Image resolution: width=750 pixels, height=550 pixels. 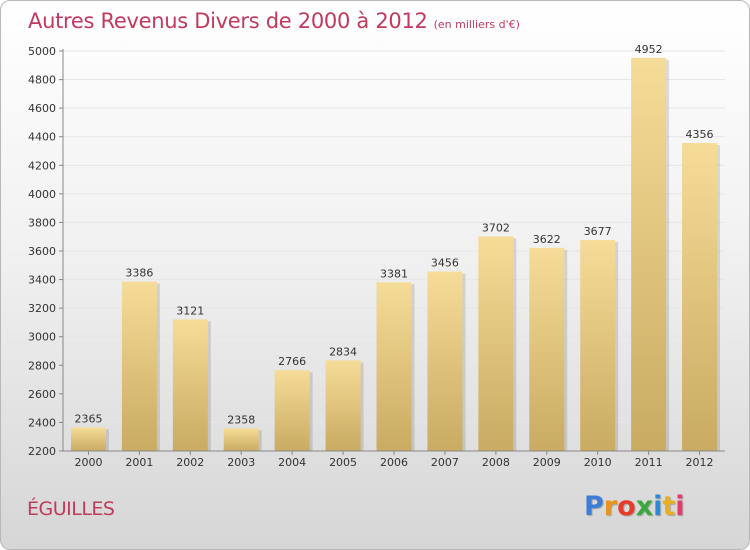 What do you see at coordinates (42, 394) in the screenshot?
I see `y-tick-label: 2600` at bounding box center [42, 394].